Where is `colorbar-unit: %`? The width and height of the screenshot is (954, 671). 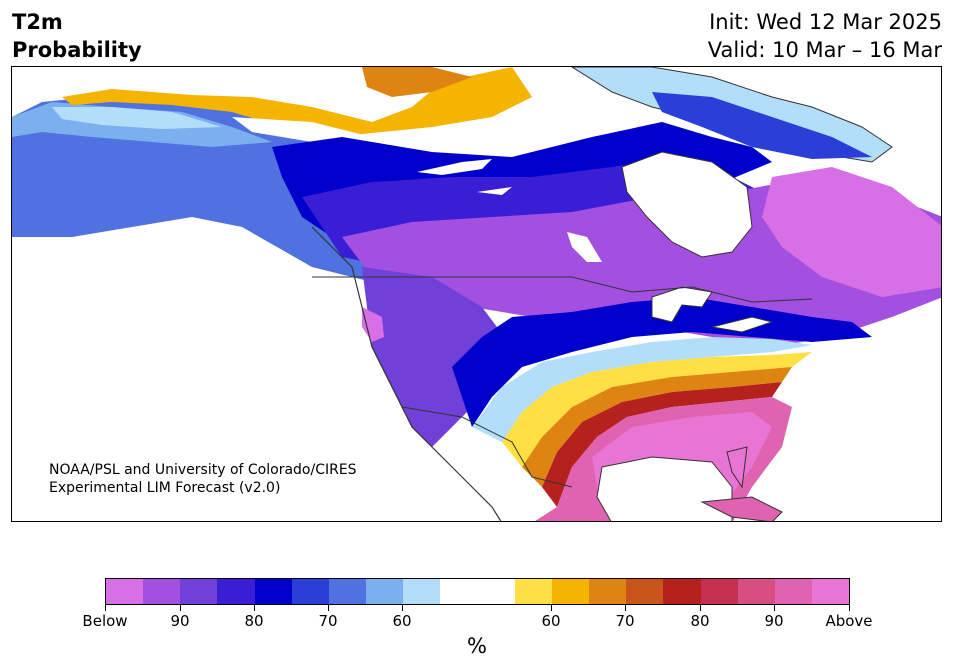 colorbar-unit: % is located at coordinates (477, 646).